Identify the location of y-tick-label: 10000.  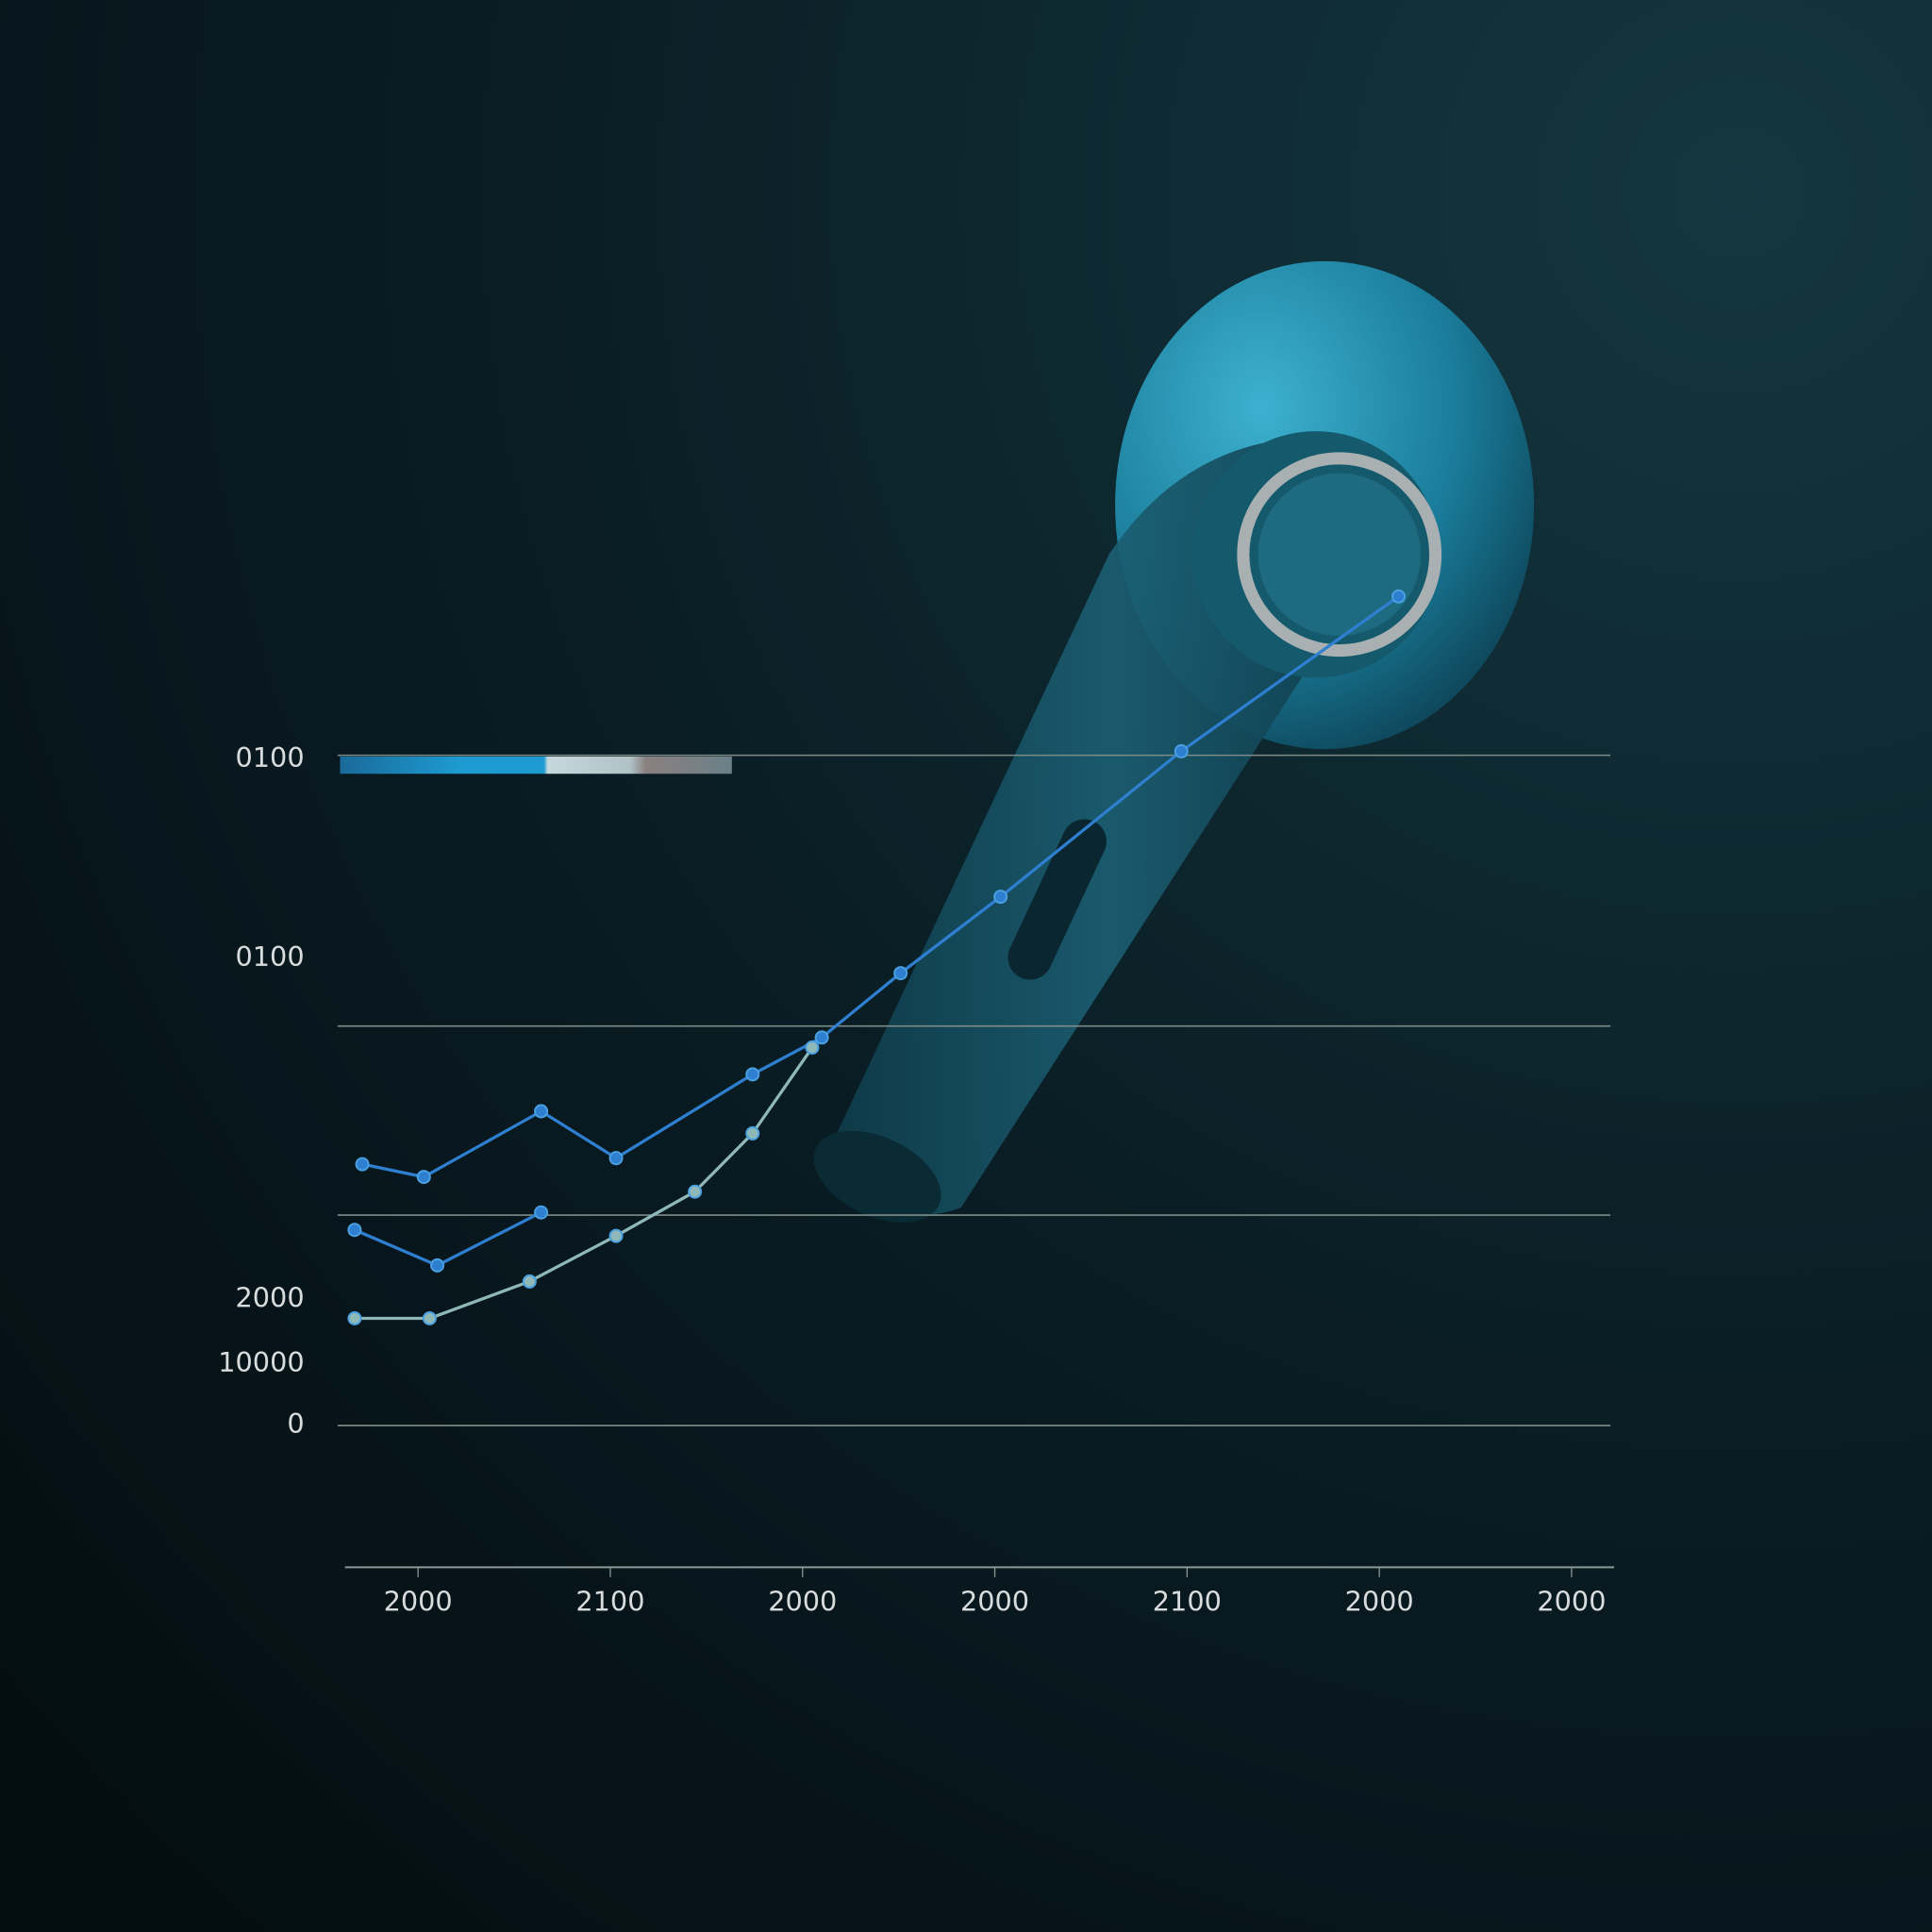
(261, 1362).